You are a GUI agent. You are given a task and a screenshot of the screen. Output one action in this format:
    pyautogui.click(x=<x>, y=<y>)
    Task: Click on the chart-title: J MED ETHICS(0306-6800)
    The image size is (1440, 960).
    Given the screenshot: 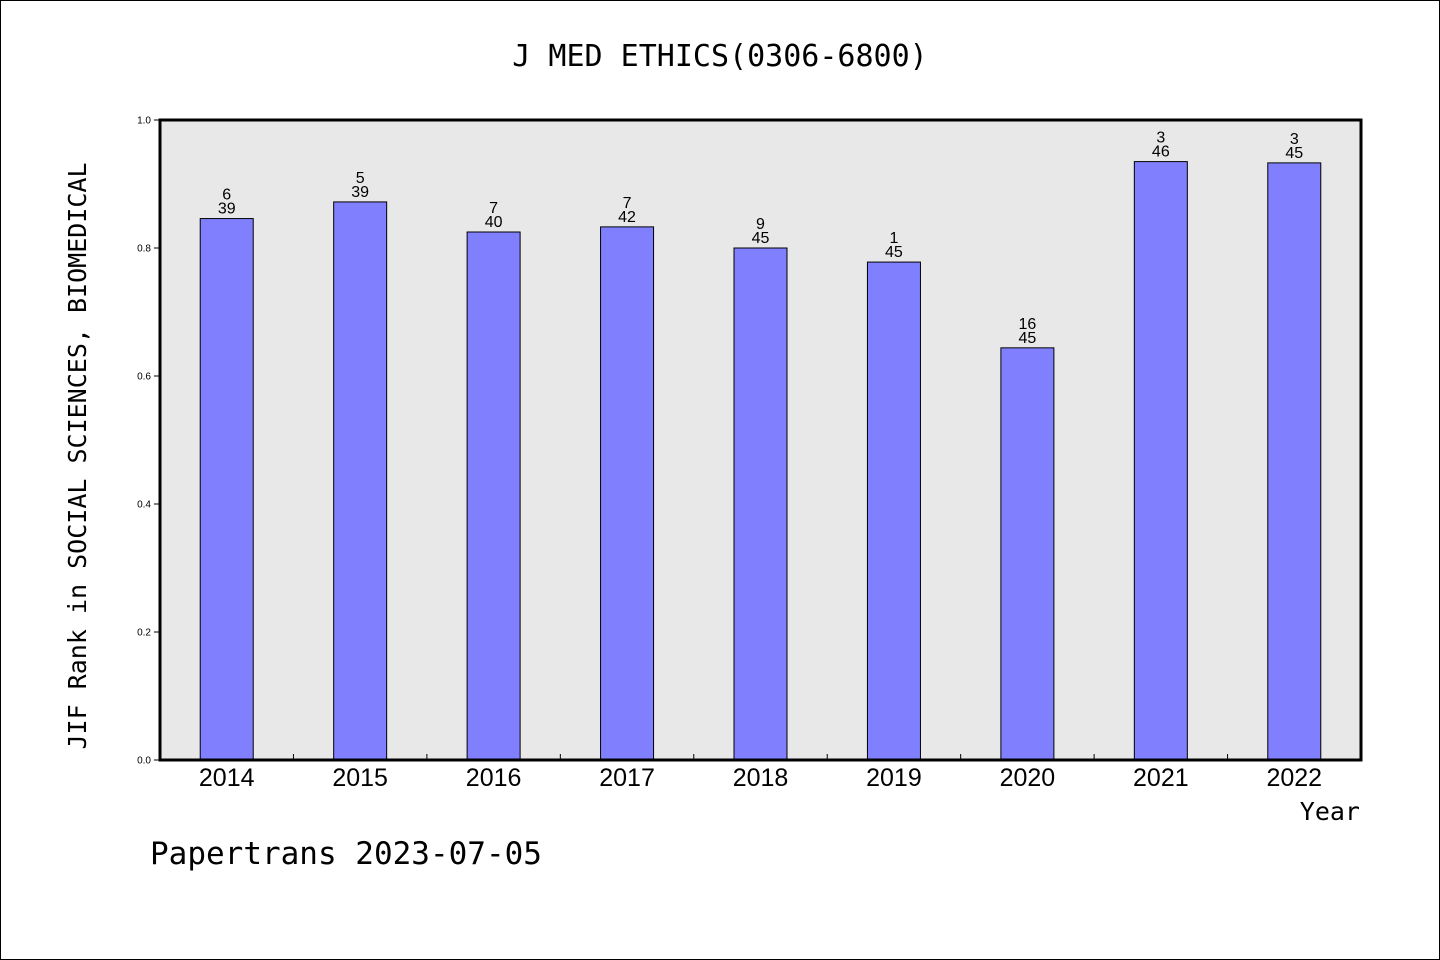 What is the action you would take?
    pyautogui.click(x=719, y=56)
    